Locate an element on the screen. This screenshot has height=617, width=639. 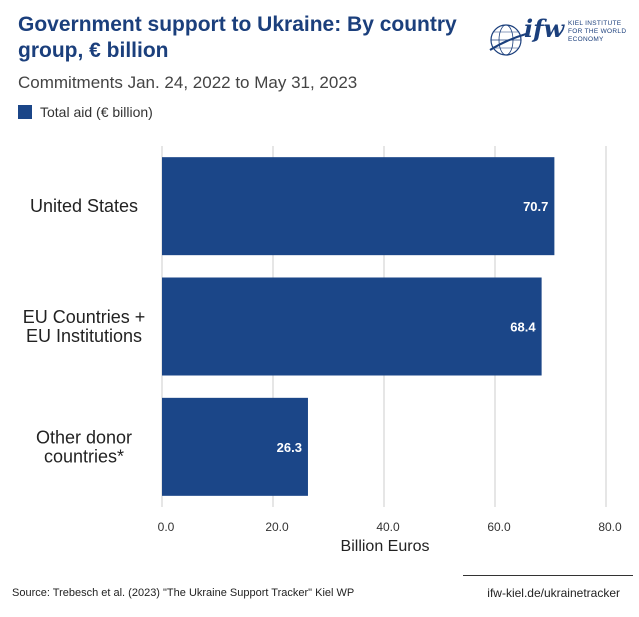
globe-icon is located at coordinates (508, 40).